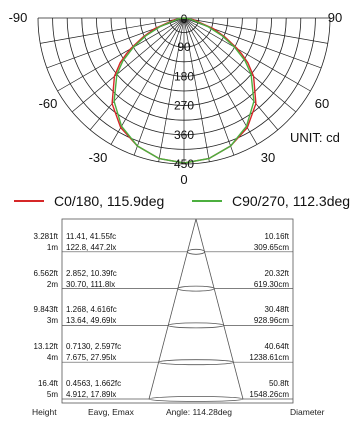 Image resolution: width=351 pixels, height=423 pixels. I want to click on row-diameter-ft: 10.16ft, so click(276, 236).